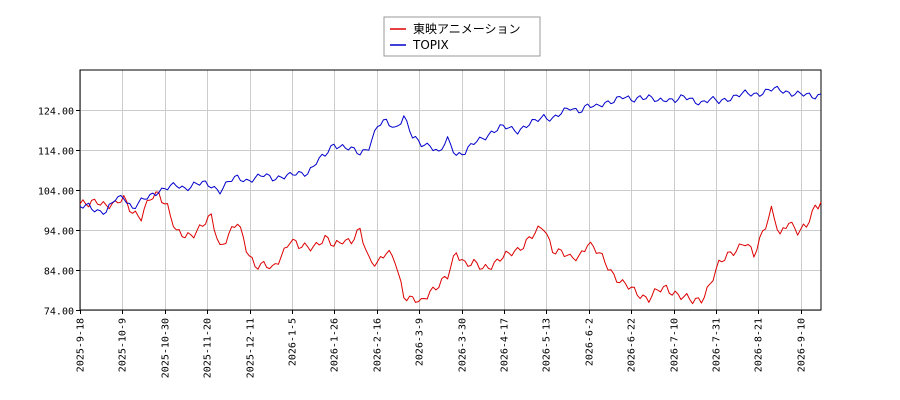 The image size is (900, 400). What do you see at coordinates (632, 345) in the screenshot?
I see `x-tick-label: 2026-6-22` at bounding box center [632, 345].